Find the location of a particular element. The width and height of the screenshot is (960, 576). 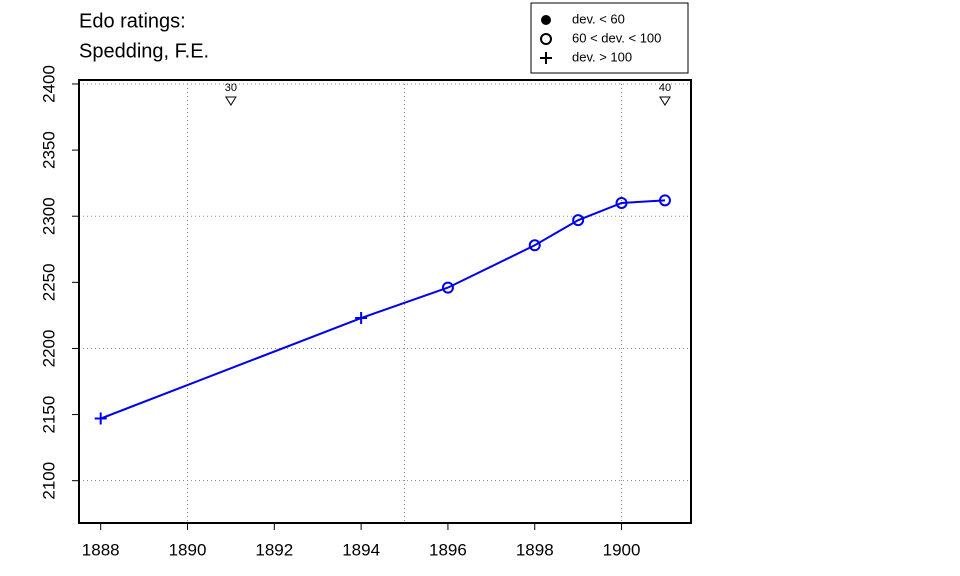

annotation-label: 30 is located at coordinates (231, 88).